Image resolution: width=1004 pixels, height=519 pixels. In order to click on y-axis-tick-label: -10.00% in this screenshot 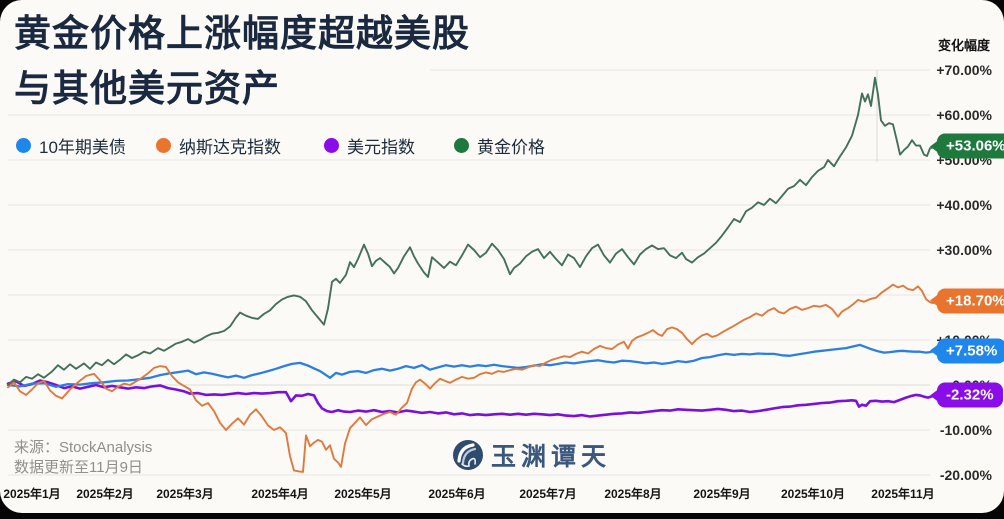, I will do `click(965, 430)`.